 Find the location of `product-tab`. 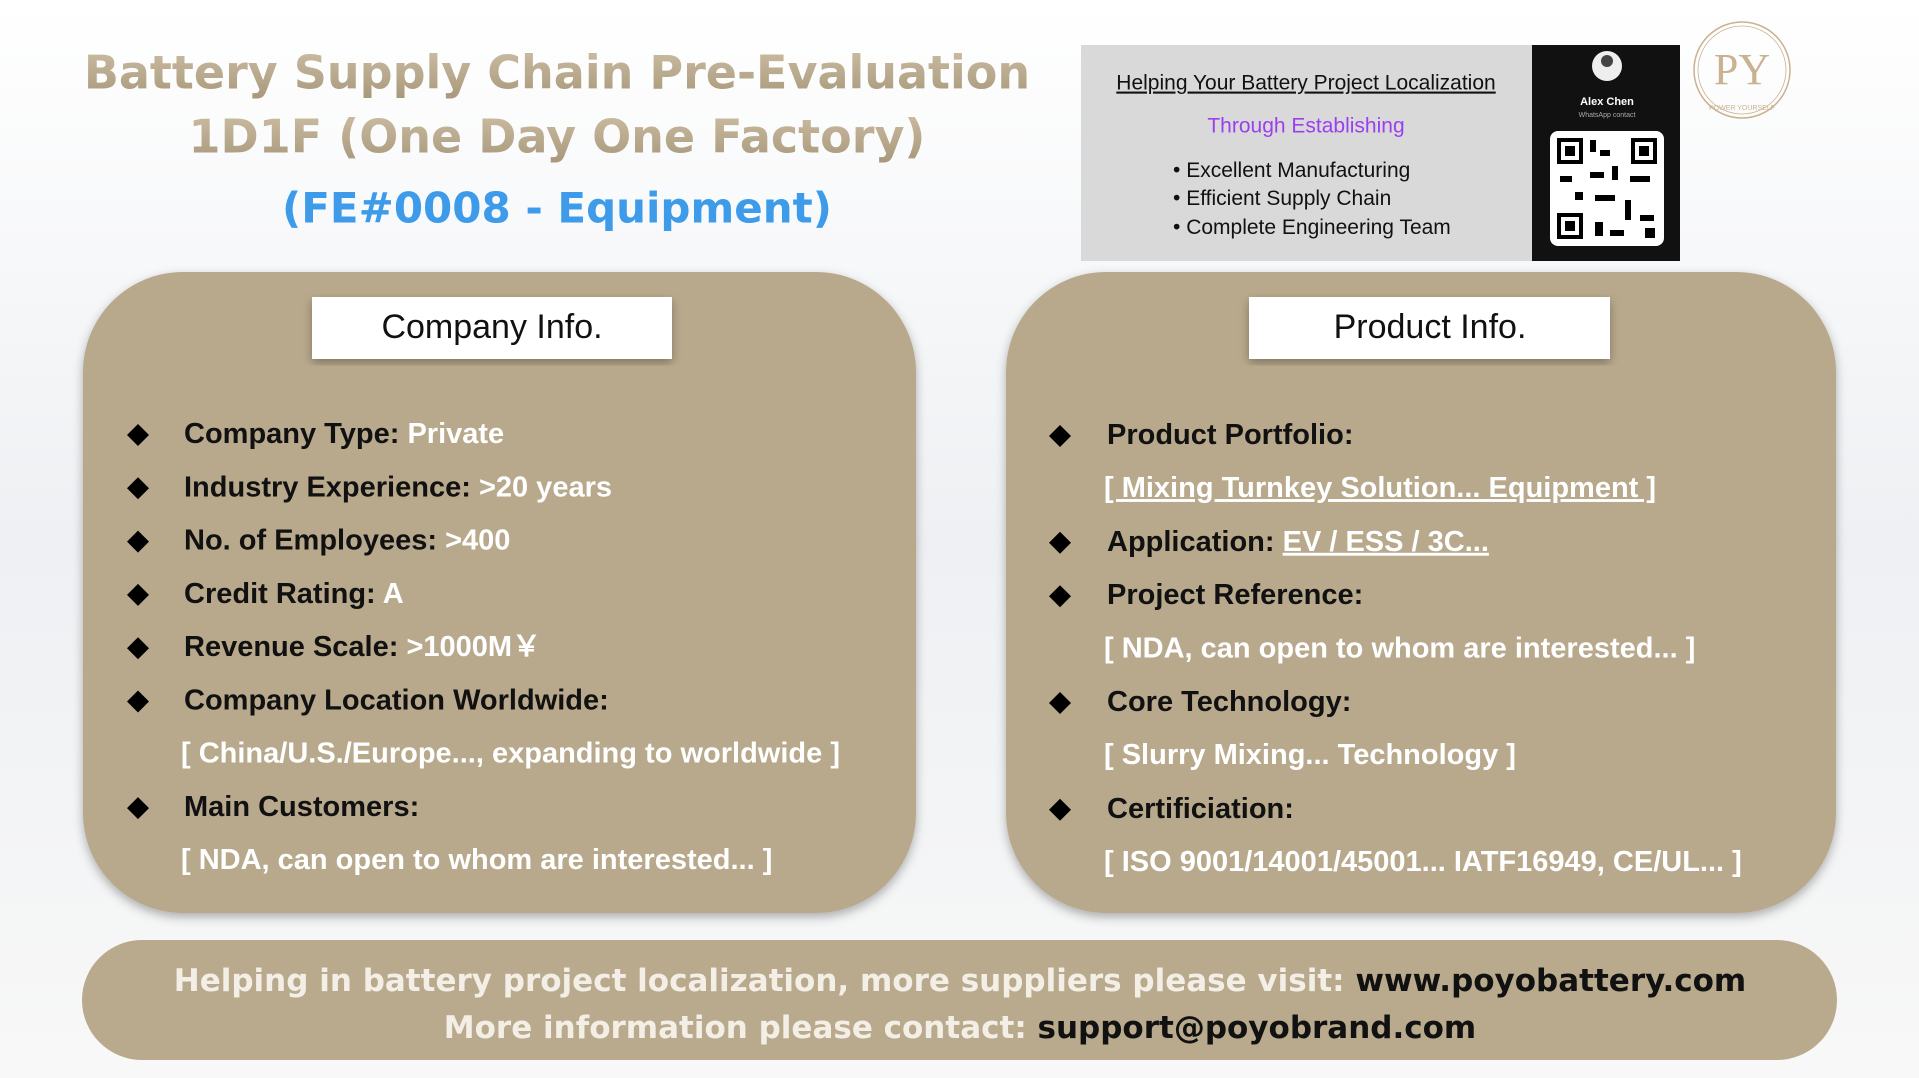

product-tab is located at coordinates (1429, 328).